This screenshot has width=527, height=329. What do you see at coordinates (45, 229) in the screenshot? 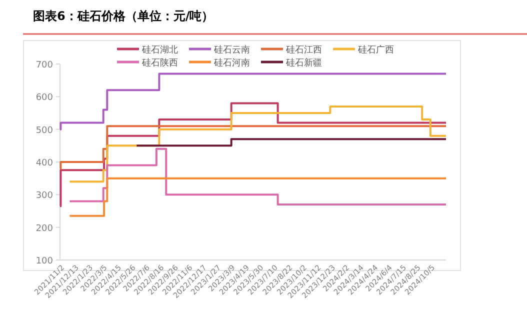
I see `y-tick-label: 200` at bounding box center [45, 229].